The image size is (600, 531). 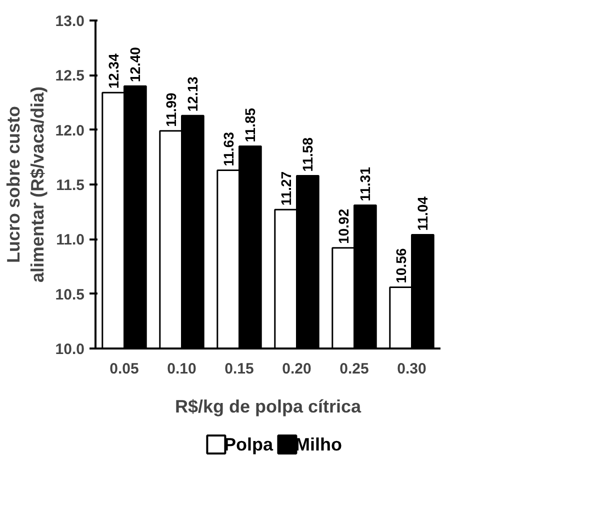 What do you see at coordinates (365, 184) in the screenshot?
I see `data-label: 11.31` at bounding box center [365, 184].